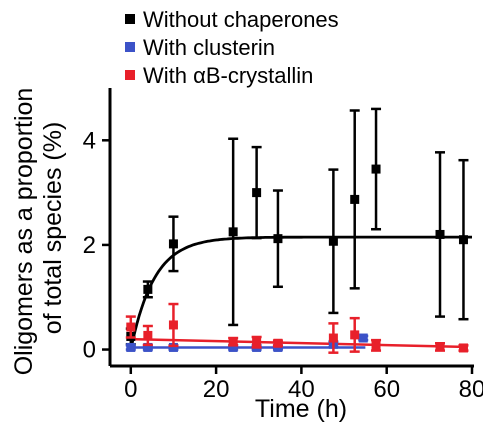 The image size is (483, 429). What do you see at coordinates (53, 228) in the screenshot?
I see `y-axis-label-line-2: of total species (%)` at bounding box center [53, 228].